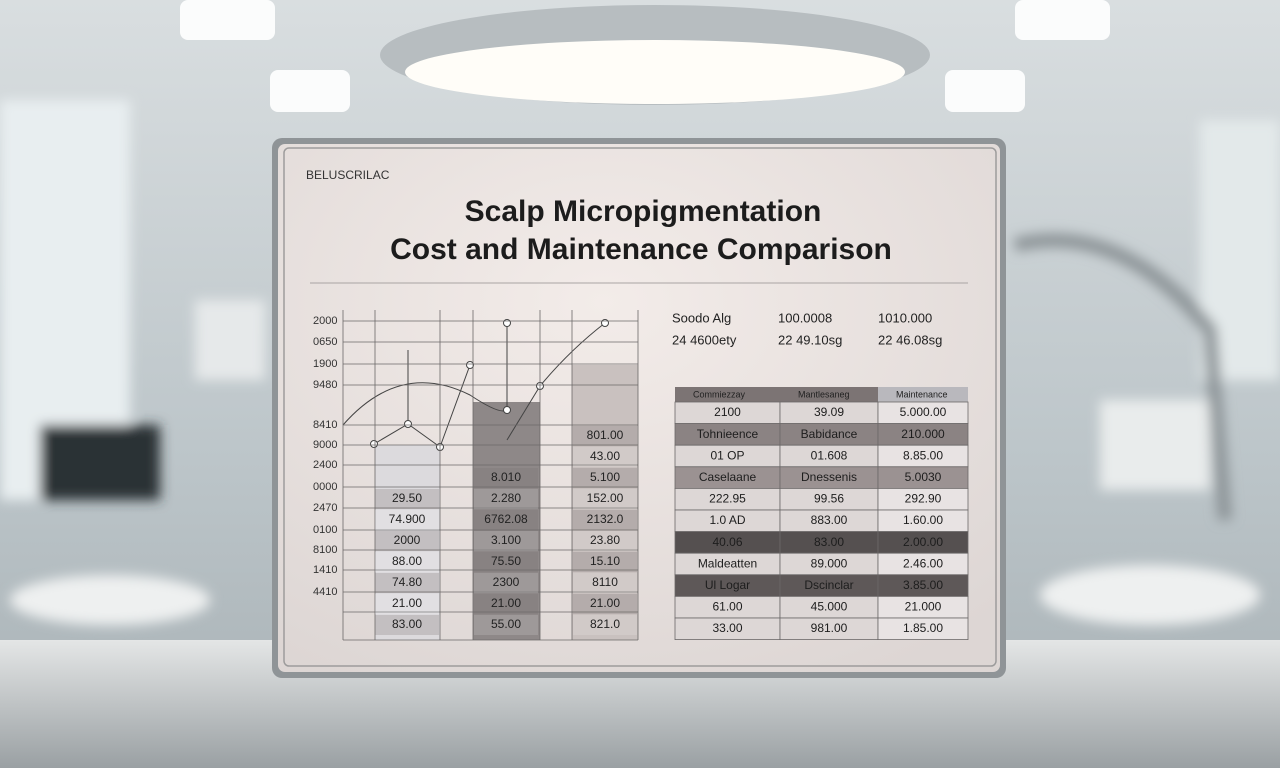  What do you see at coordinates (829, 477) in the screenshot?
I see `cell-text: Dnessenis` at bounding box center [829, 477].